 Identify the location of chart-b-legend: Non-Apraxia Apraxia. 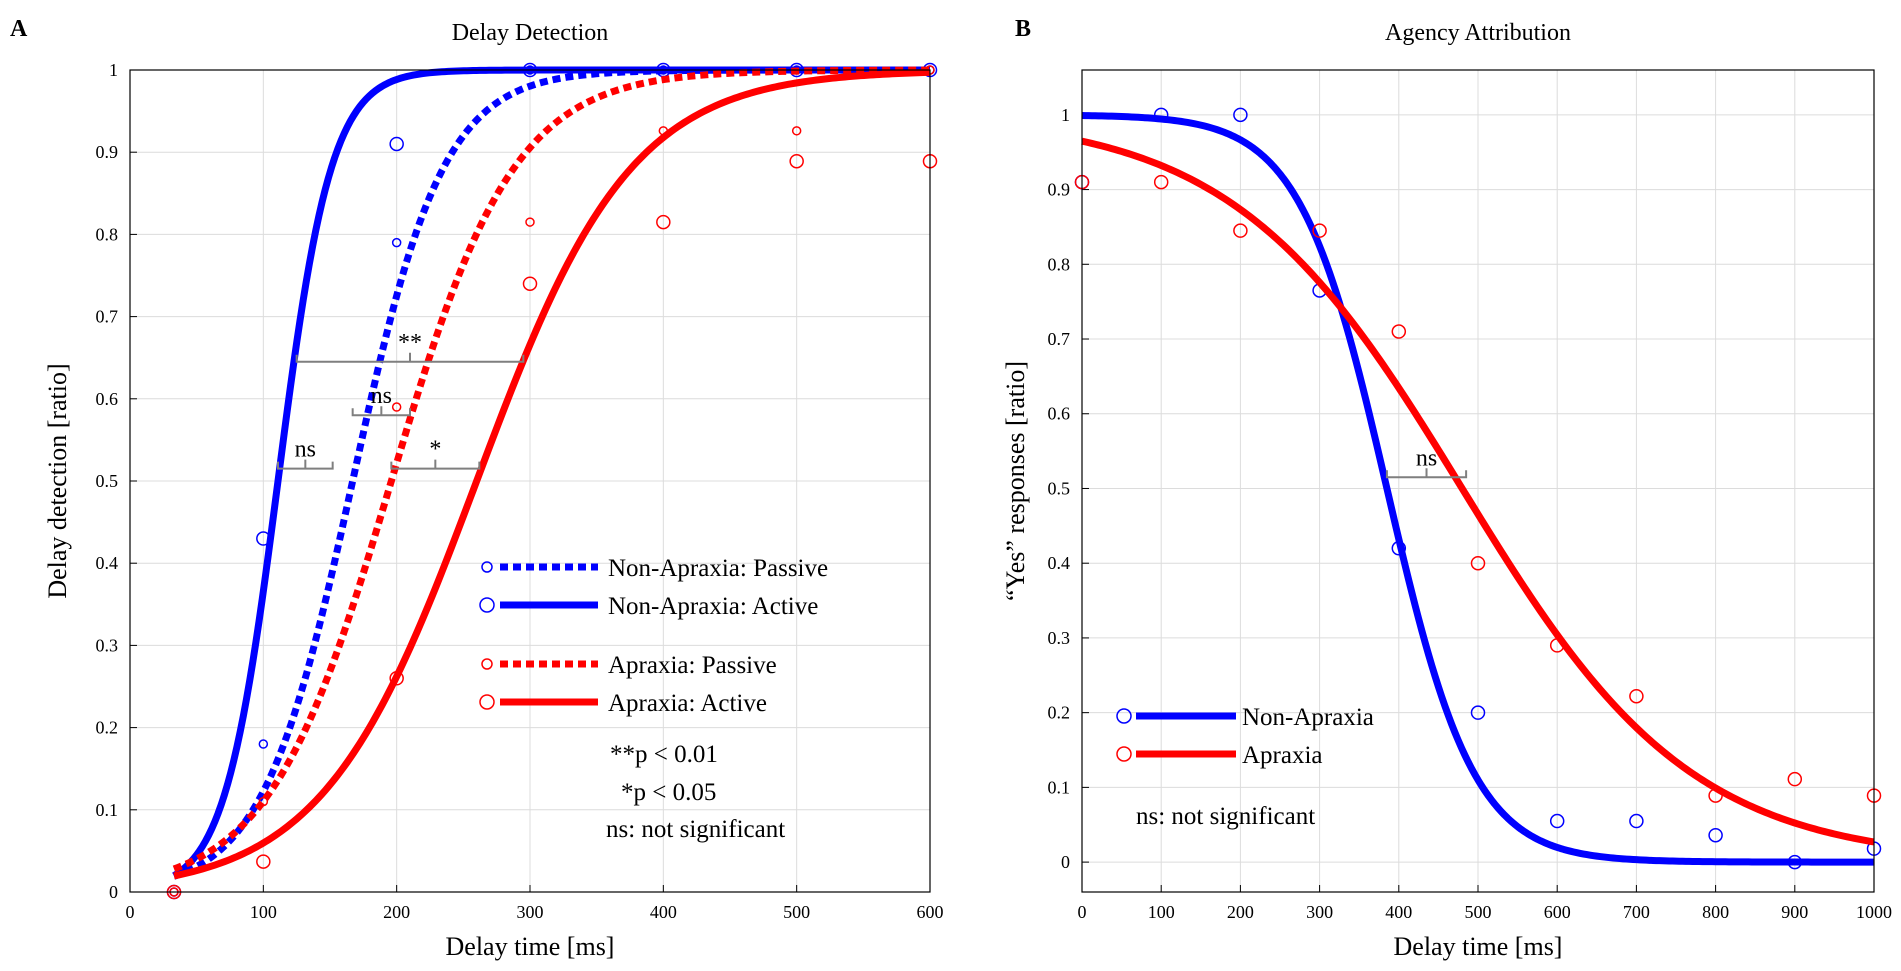
(1245, 736).